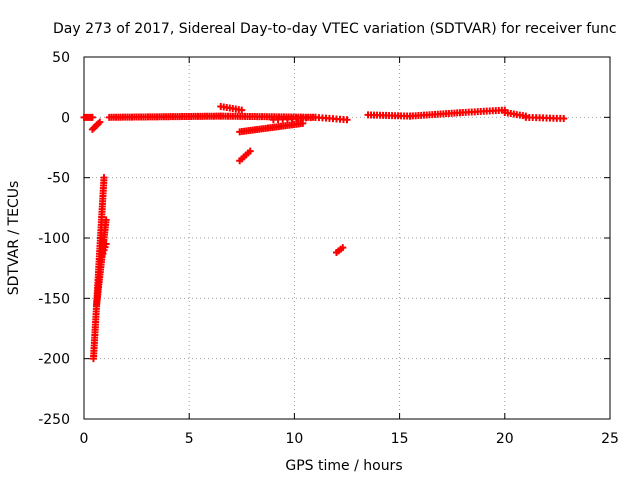 This screenshot has height=480, width=640. I want to click on y-tick-label: -100, so click(54, 239).